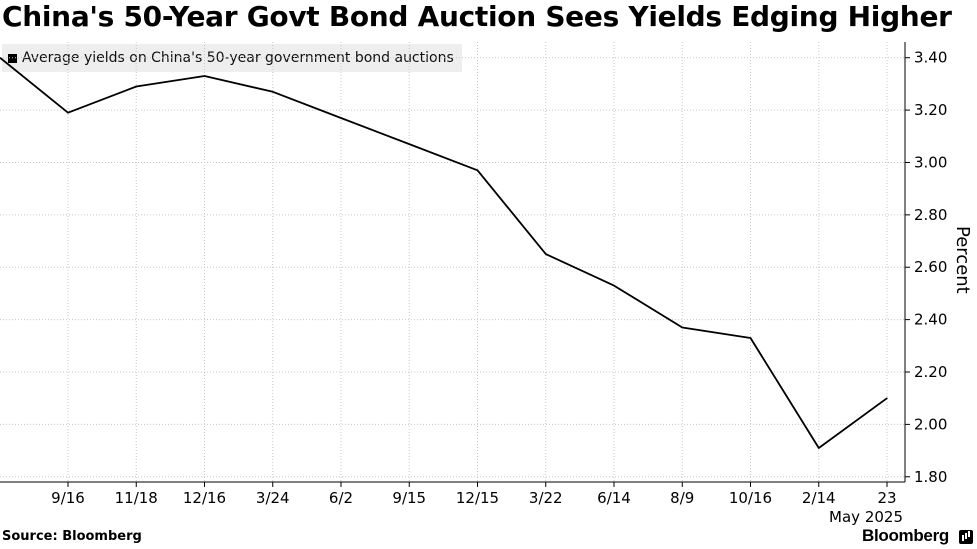 The image size is (977, 549). What do you see at coordinates (750, 498) in the screenshot?
I see `x-tick-label: 10/16` at bounding box center [750, 498].